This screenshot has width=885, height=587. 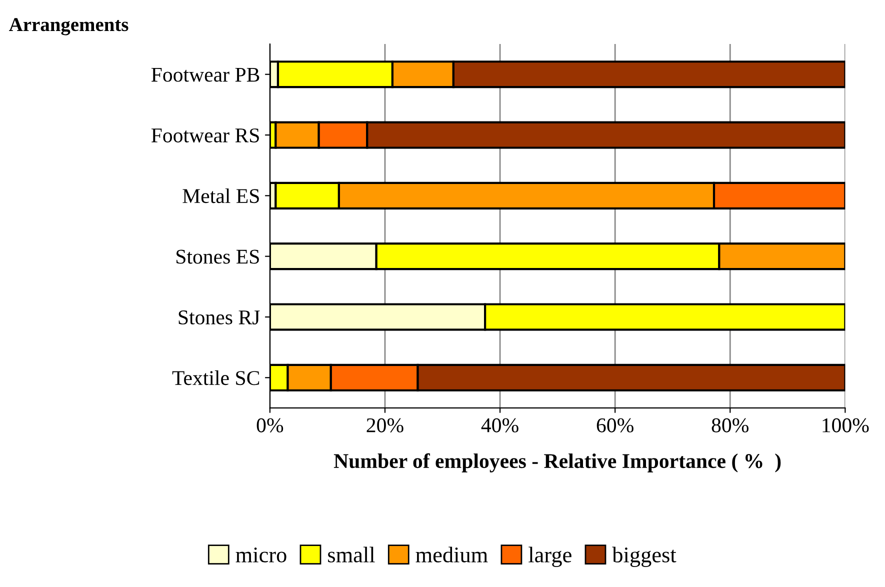 What do you see at coordinates (452, 554) in the screenshot?
I see `legend-label: medium` at bounding box center [452, 554].